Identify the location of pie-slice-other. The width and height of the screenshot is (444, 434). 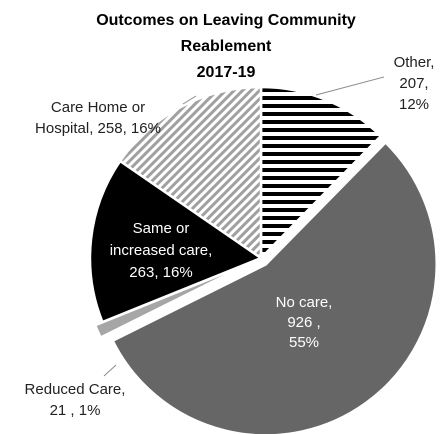
(321, 173).